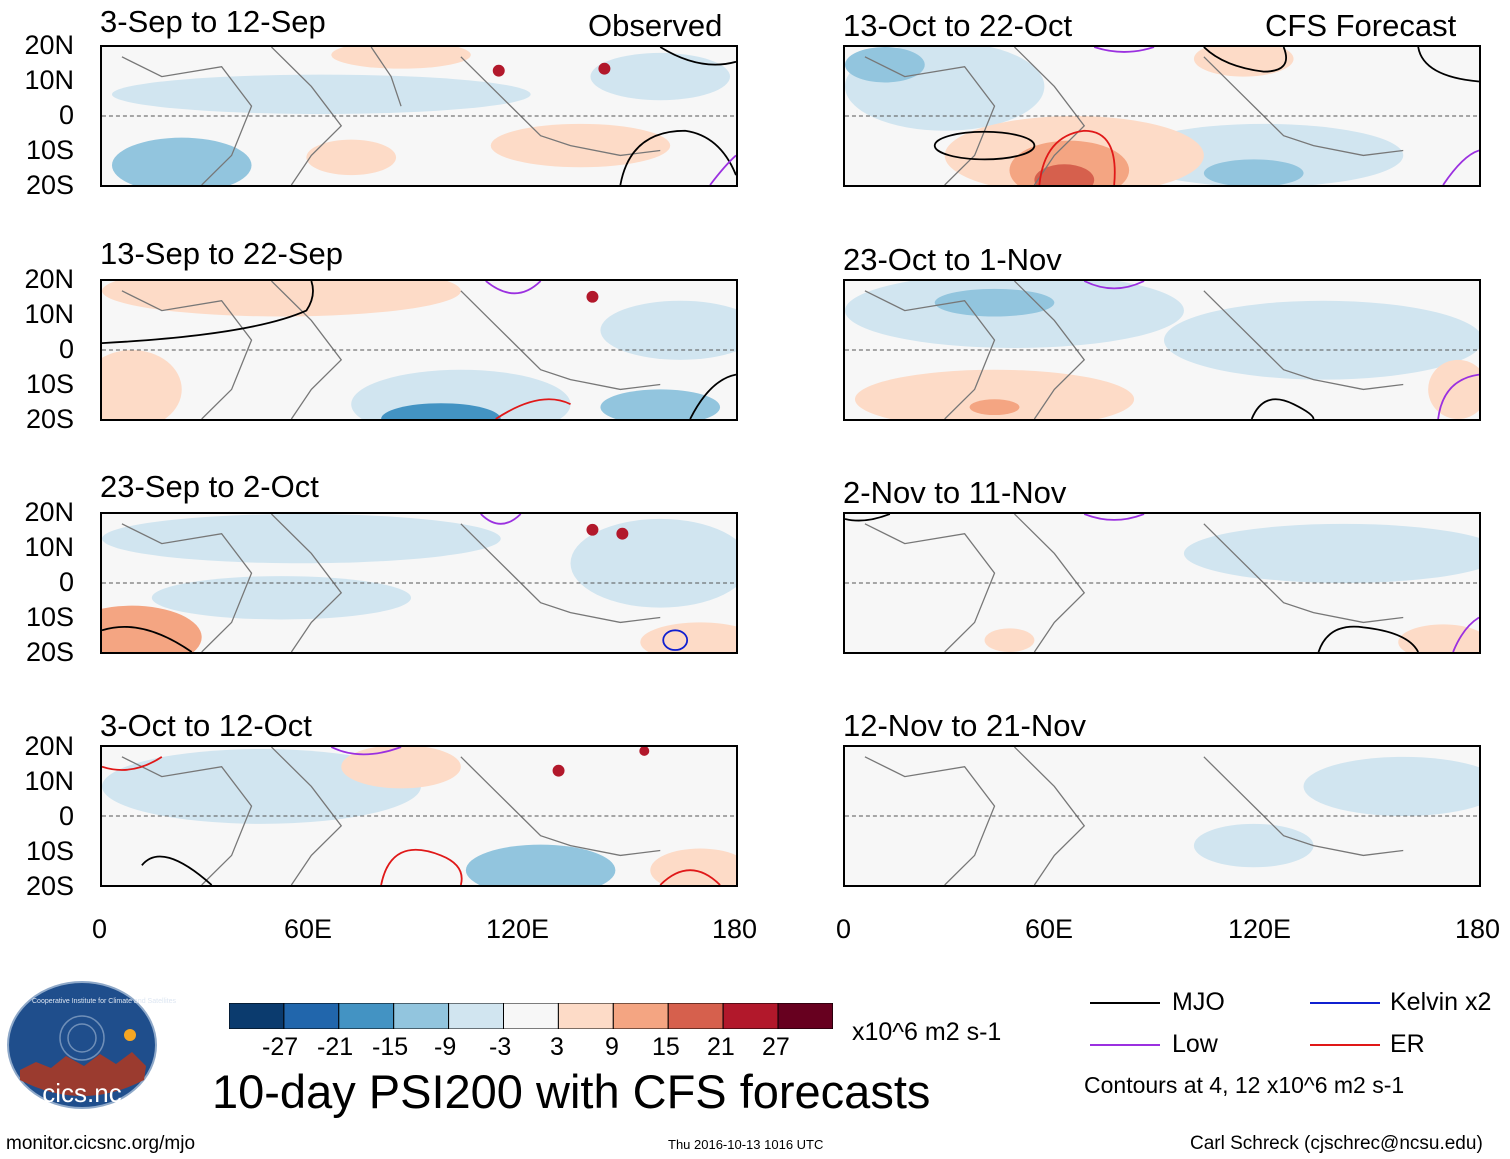 Image resolution: width=1510 pixels, height=1159 pixels. I want to click on colorbar-label: -9, so click(445, 1047).